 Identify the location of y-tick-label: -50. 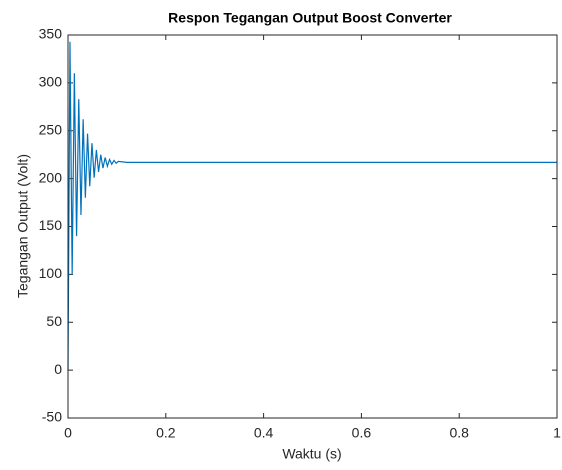
(52, 417).